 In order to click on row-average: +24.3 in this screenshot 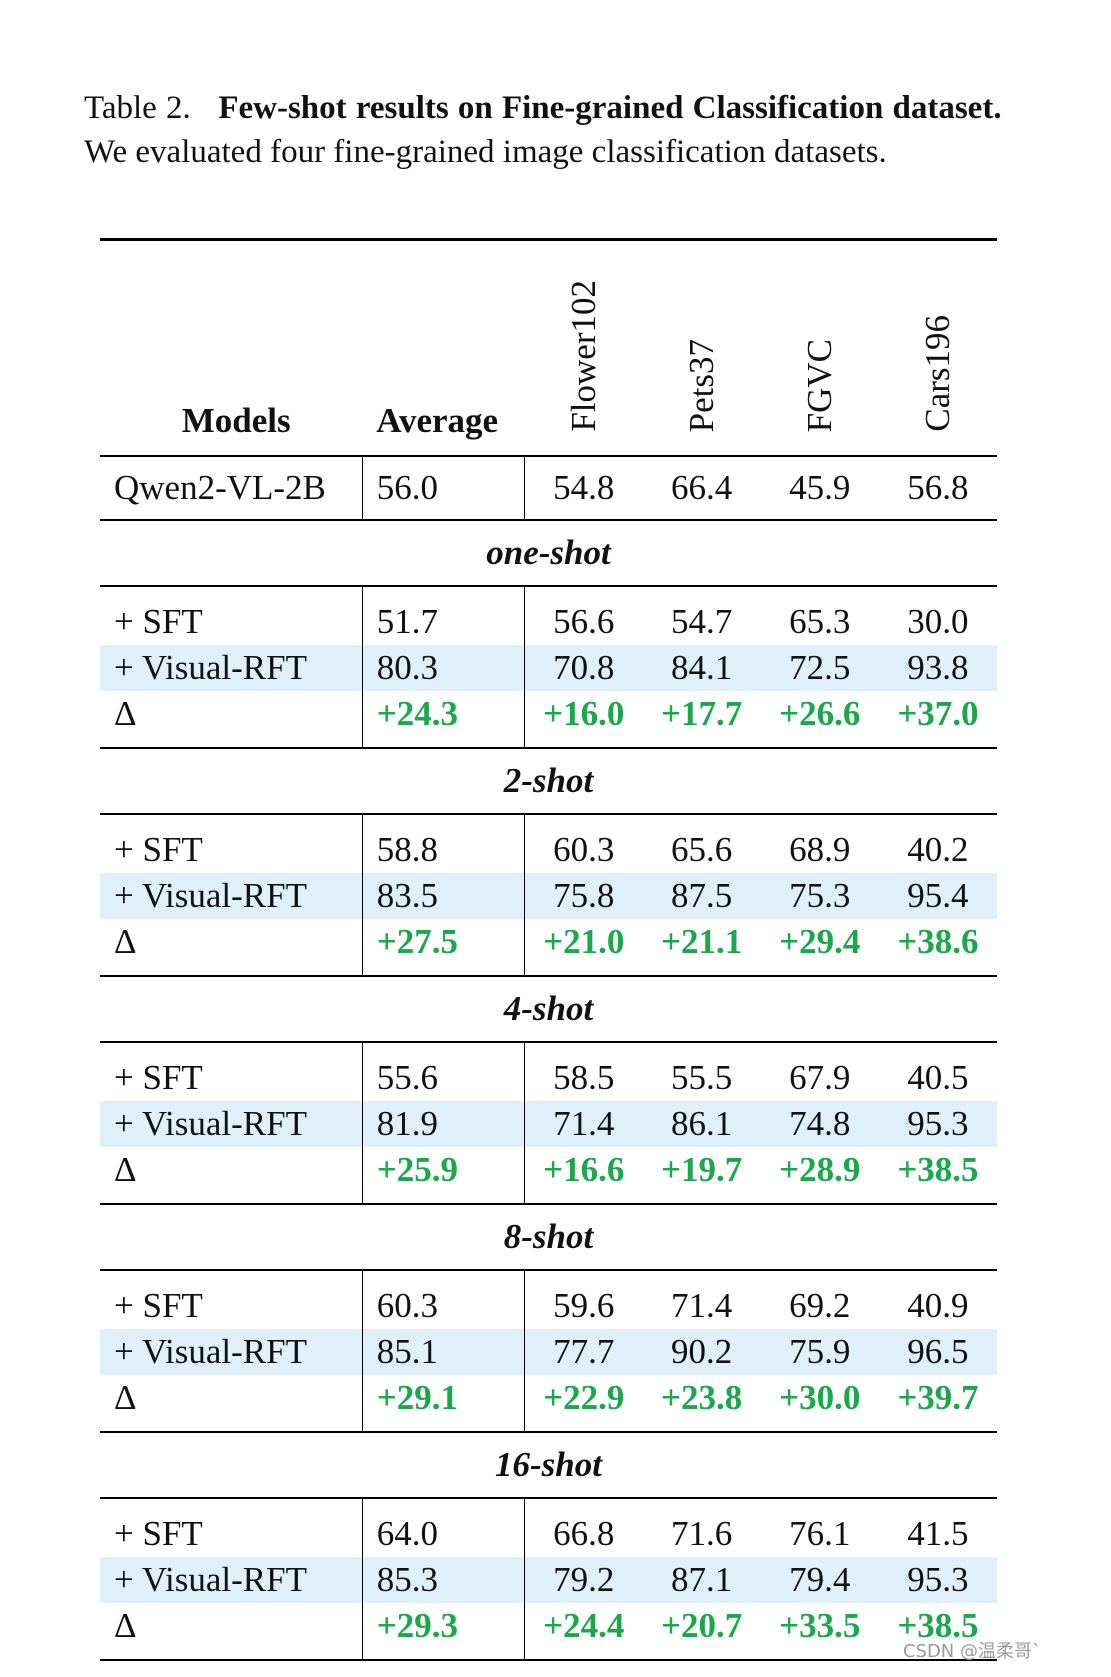, I will do `click(443, 720)`.